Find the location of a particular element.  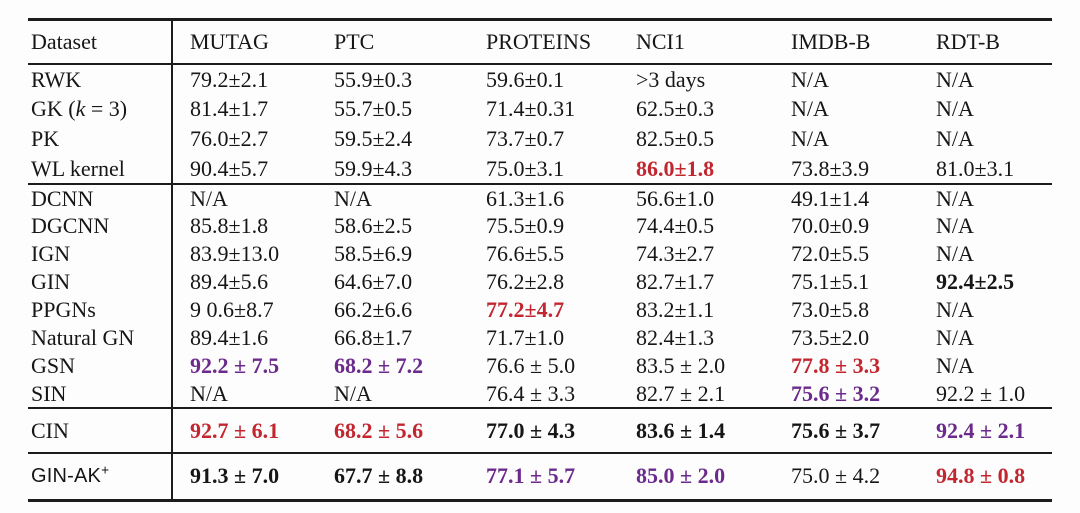

method-label: GIN-AK+ is located at coordinates (100, 476).